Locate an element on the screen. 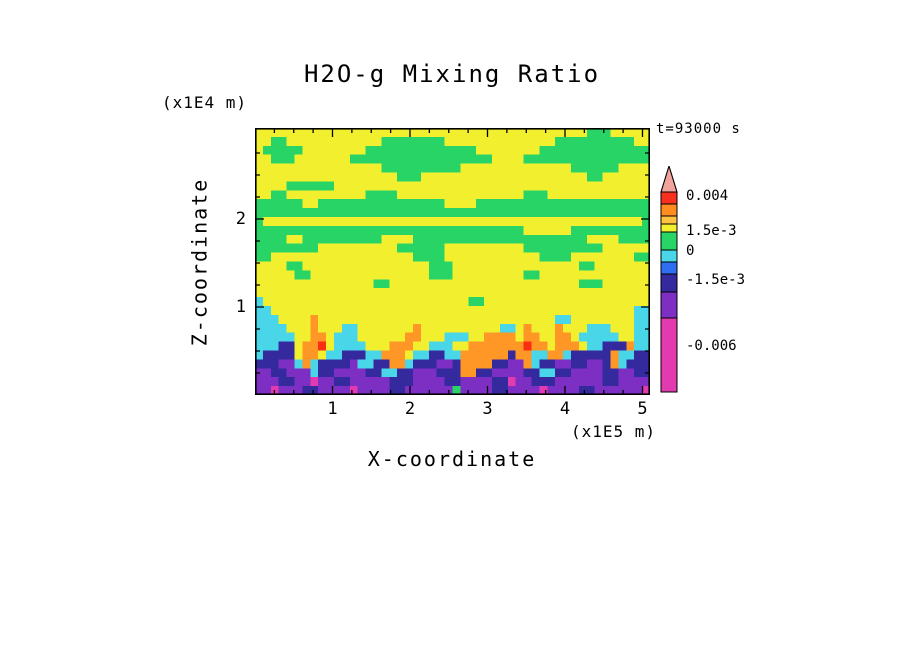 The width and height of the screenshot is (904, 654). colorbar-labels: 0.004 1.5e-3 0 -1.5e-3 -0.006 is located at coordinates (731, 286).